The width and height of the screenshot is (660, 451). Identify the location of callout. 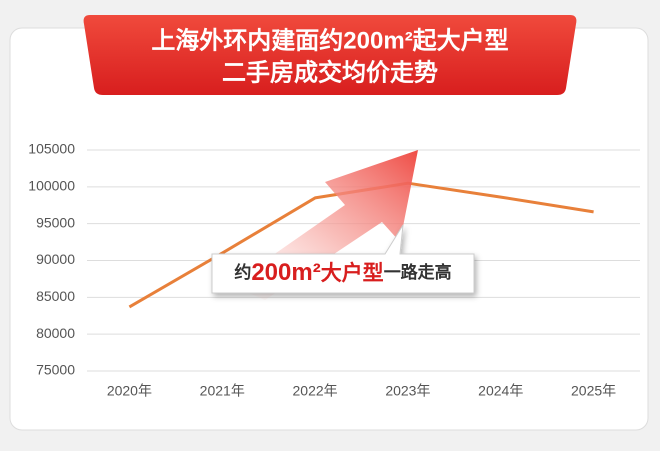
(343, 259).